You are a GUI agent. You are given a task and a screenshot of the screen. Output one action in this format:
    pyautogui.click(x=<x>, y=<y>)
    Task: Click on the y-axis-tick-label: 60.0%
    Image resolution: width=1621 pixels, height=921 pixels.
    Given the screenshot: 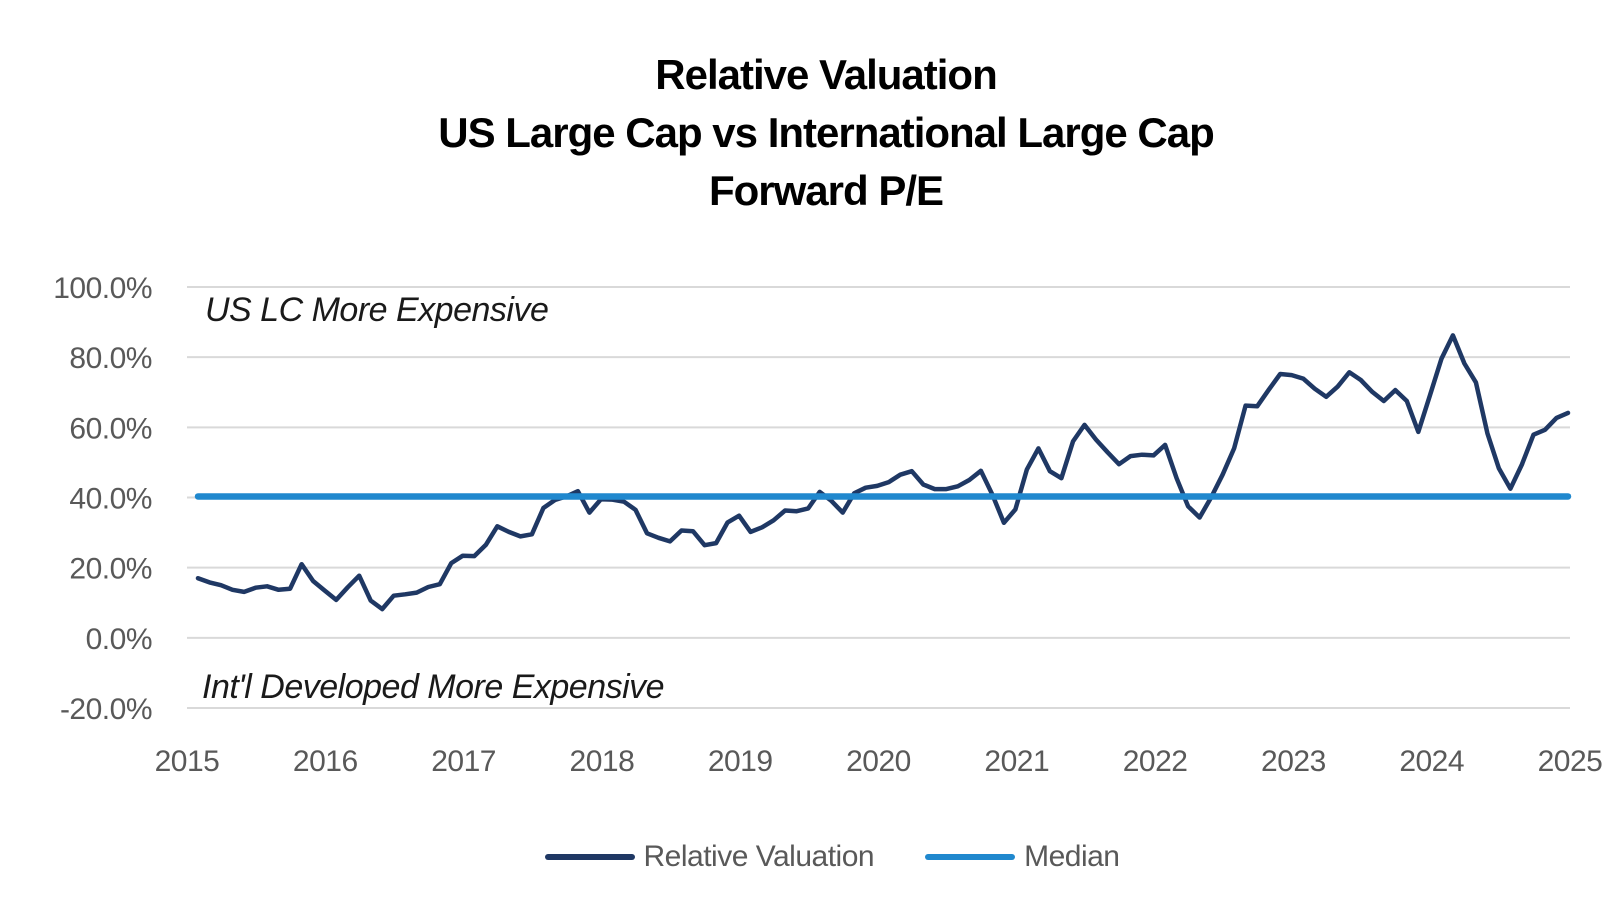 What is the action you would take?
    pyautogui.click(x=110, y=428)
    